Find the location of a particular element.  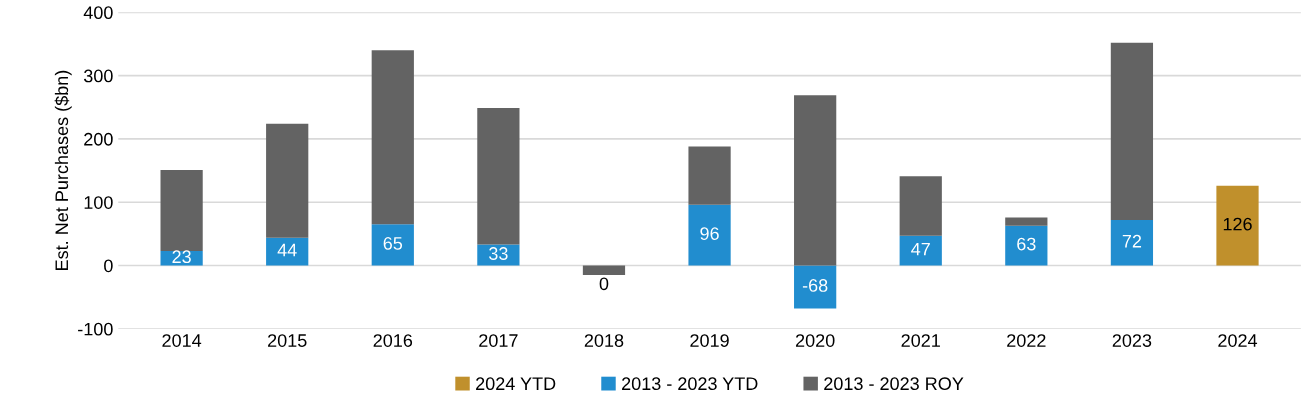

legend-label: 2013 - 2023 ROY is located at coordinates (894, 384).